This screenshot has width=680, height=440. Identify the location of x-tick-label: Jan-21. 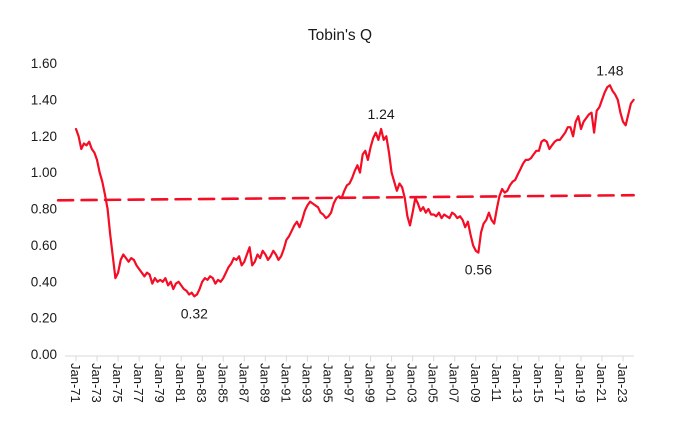
(601, 383).